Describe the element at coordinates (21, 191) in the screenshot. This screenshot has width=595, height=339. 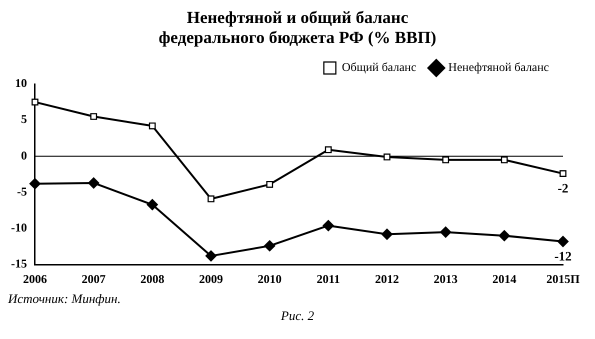
I see `y-tick-label: -5` at that location.